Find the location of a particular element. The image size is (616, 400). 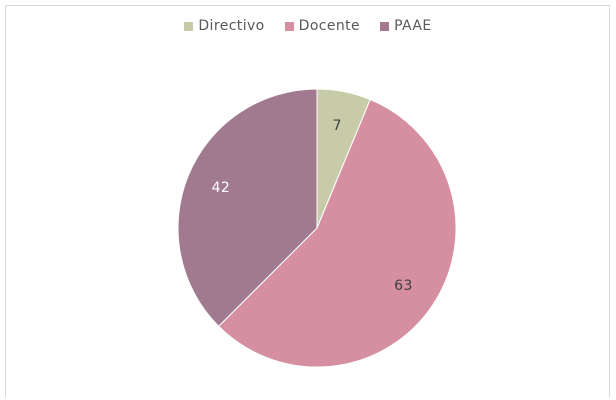

legend-swatch-paae is located at coordinates (385, 26).